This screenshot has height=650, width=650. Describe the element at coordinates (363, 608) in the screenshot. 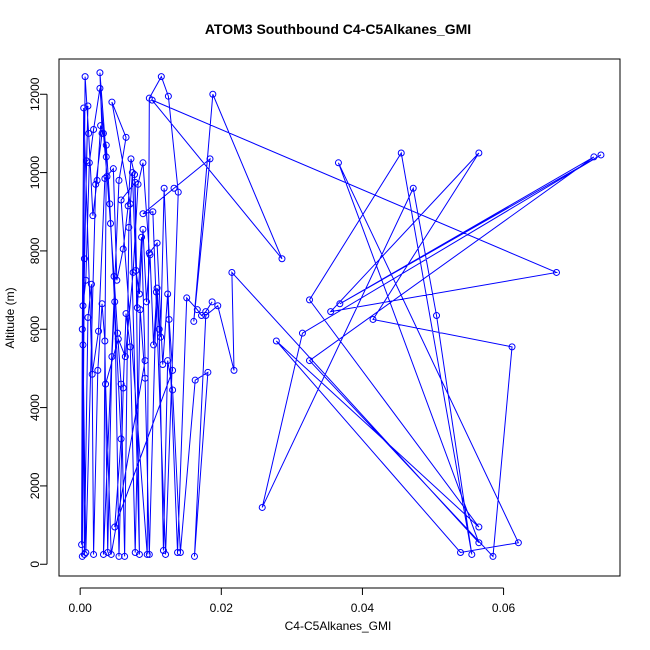

I see `x-tick-label: 0.04` at that location.